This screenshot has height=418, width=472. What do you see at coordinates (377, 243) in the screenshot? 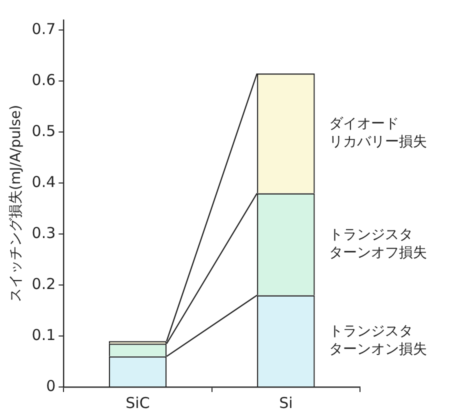
I see `series-label: トランジスタターンオフ損失` at bounding box center [377, 243].